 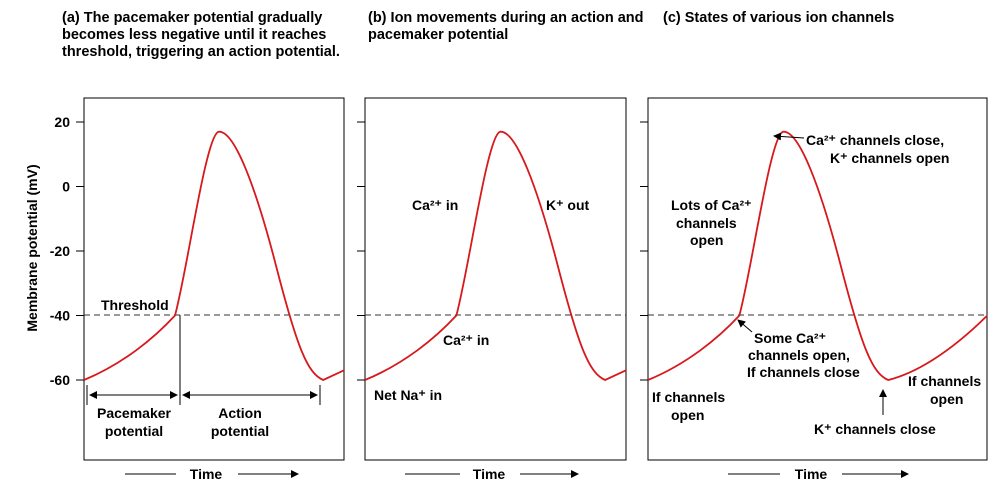 I want to click on time-axis-a: Time, so click(x=212, y=474).